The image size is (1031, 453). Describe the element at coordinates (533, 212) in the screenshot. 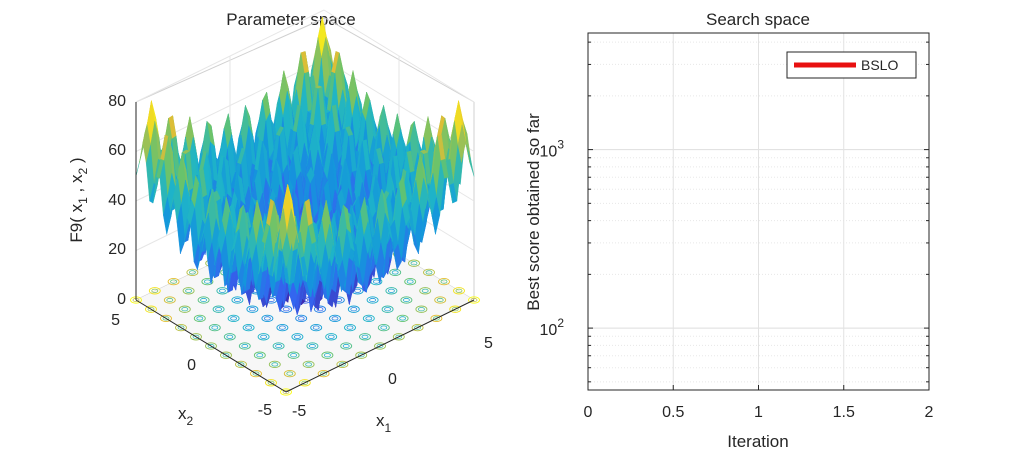

I see `y-axis-label: Best score obtained so far` at that location.